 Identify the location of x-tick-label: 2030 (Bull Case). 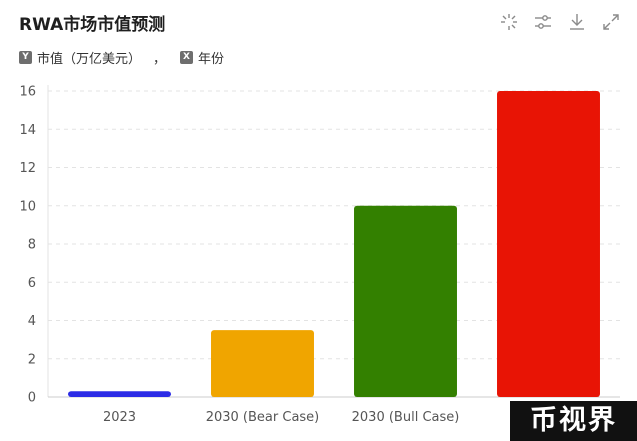
(406, 417).